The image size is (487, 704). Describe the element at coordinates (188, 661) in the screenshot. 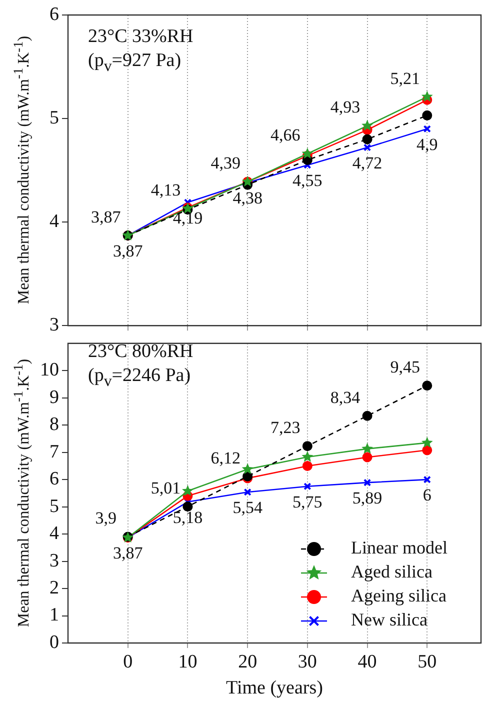

I see `x-tick-label: 10` at that location.